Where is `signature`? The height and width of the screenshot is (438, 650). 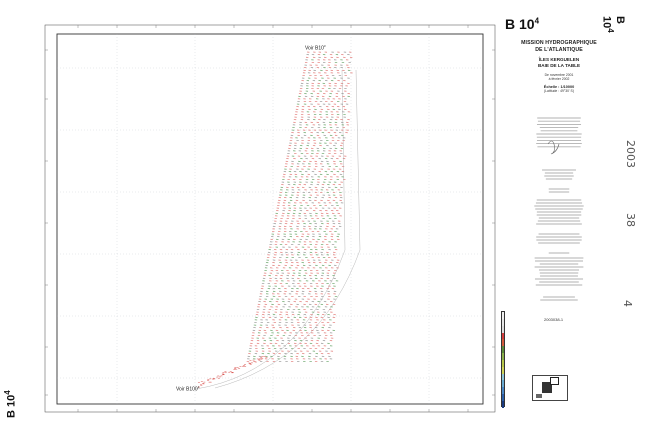
signature is located at coordinates (553, 147).